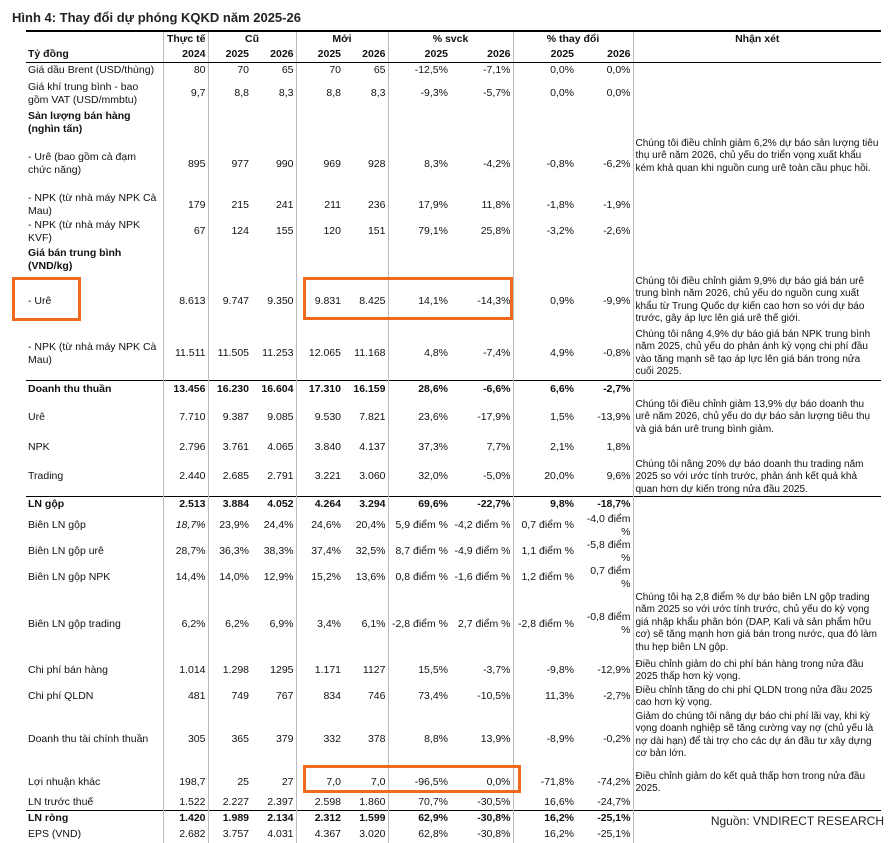 The width and height of the screenshot is (896, 843). I want to click on cell-value: 16,6%, so click(544, 803).